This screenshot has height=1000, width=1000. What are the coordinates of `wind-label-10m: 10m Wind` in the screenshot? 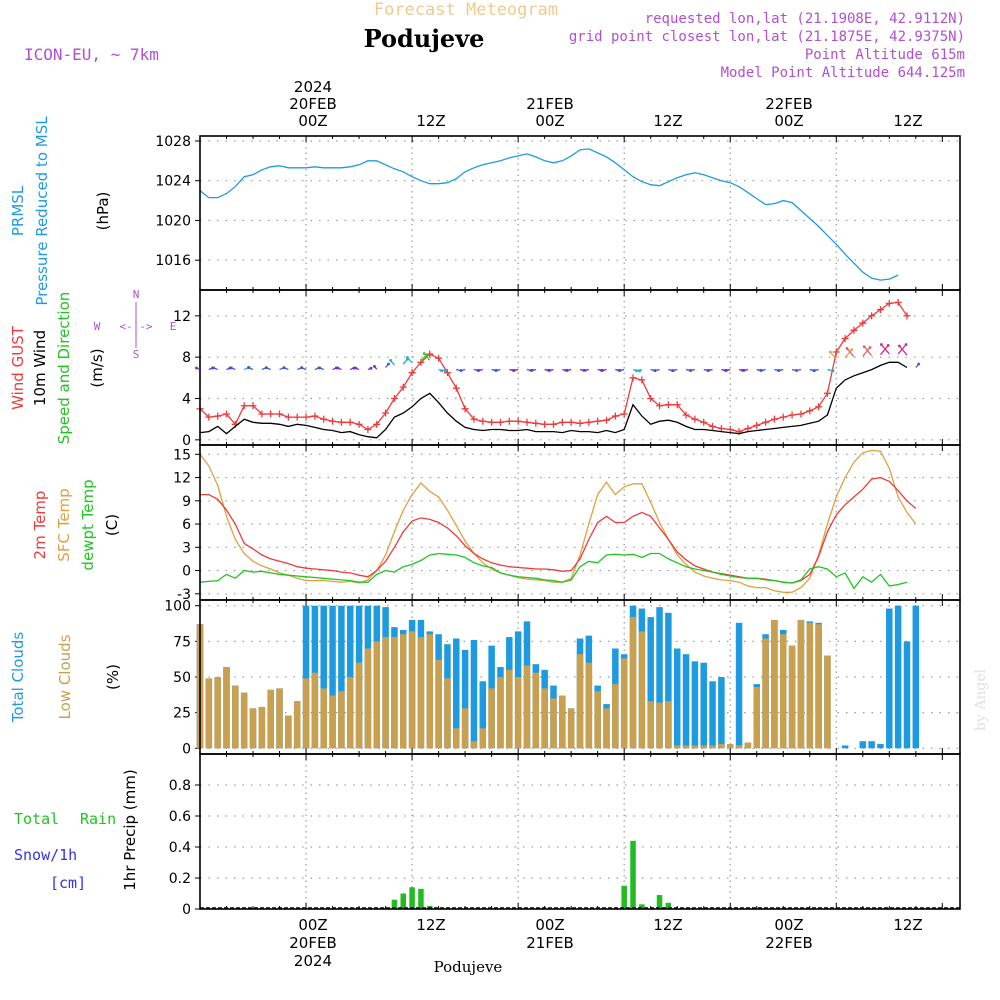 It's located at (40, 368).